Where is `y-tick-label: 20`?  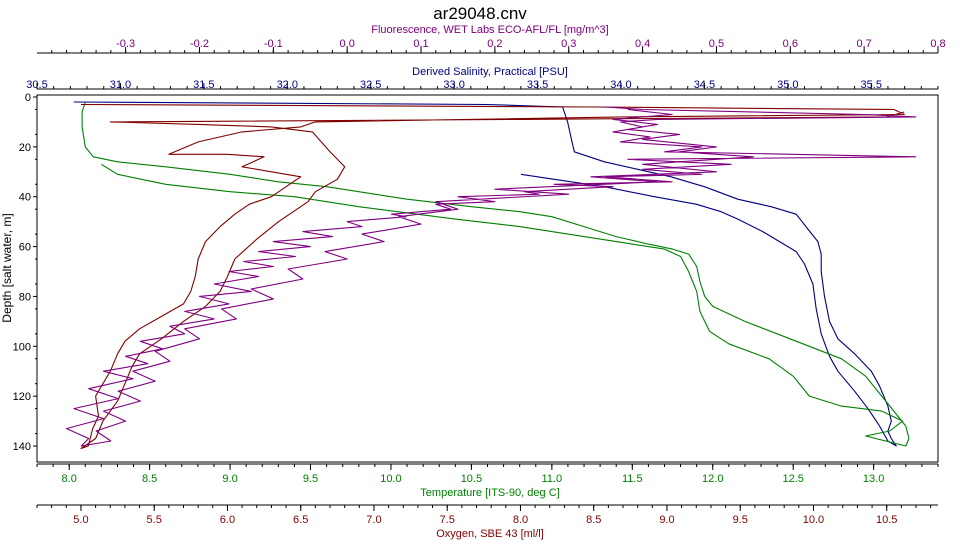
y-tick-label: 20 is located at coordinates (25, 148).